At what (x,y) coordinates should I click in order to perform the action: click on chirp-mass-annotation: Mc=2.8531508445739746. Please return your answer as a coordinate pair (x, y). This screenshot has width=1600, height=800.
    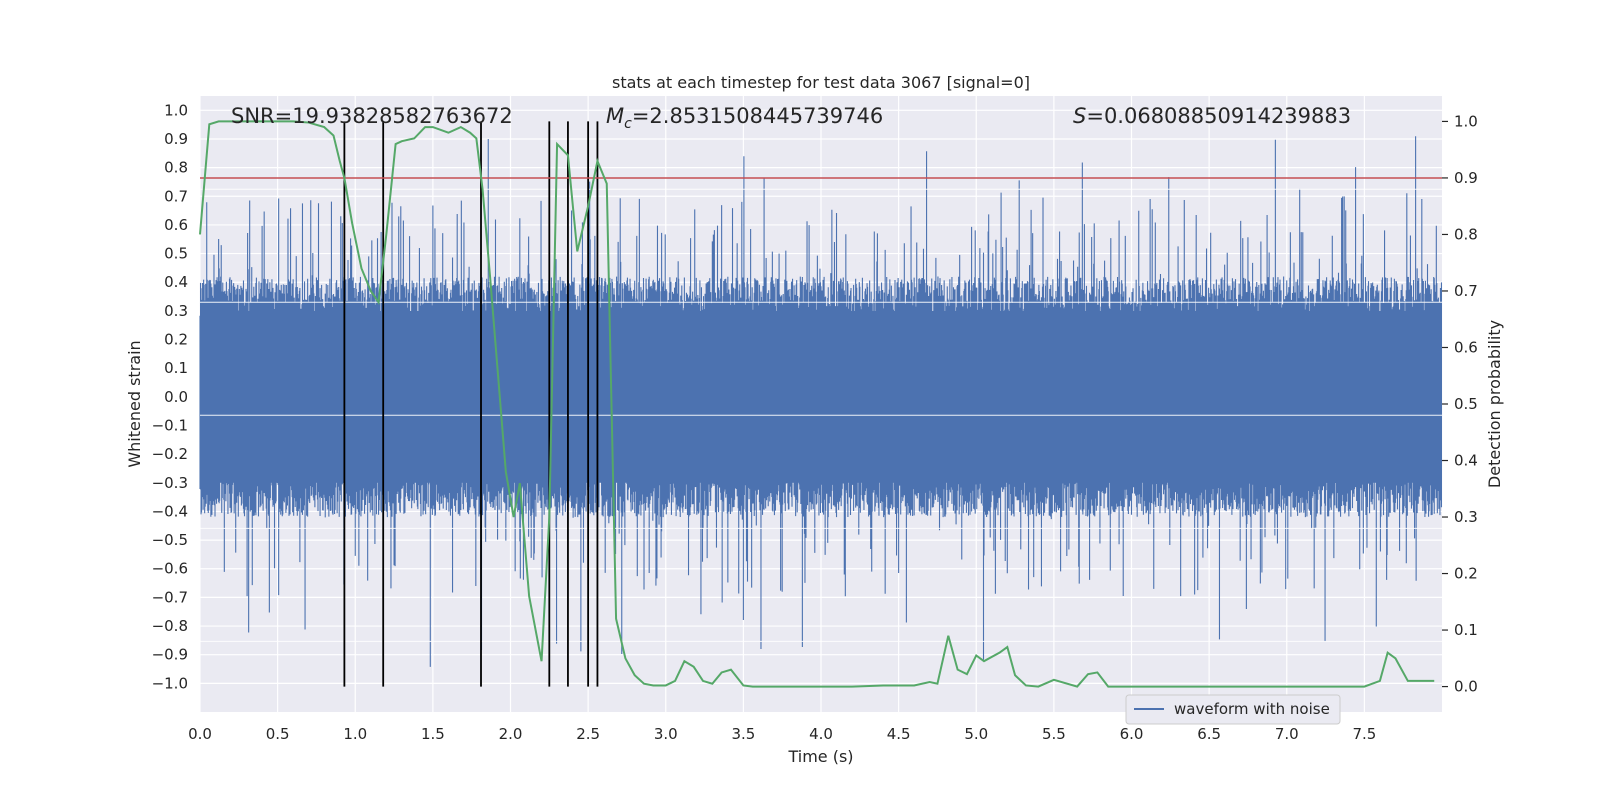
    Looking at the image, I should click on (744, 118).